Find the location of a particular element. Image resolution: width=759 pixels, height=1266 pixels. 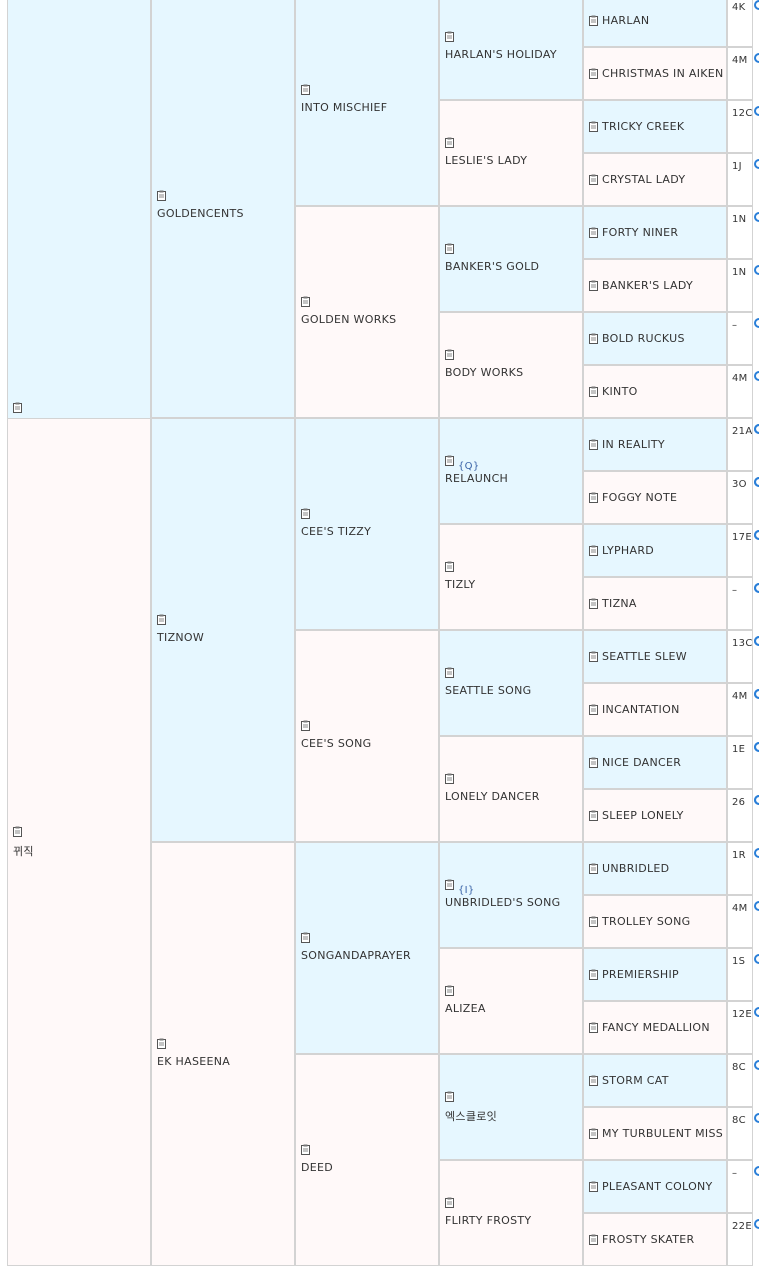

horse-name-link: GOLDENCENTS is located at coordinates (200, 213).